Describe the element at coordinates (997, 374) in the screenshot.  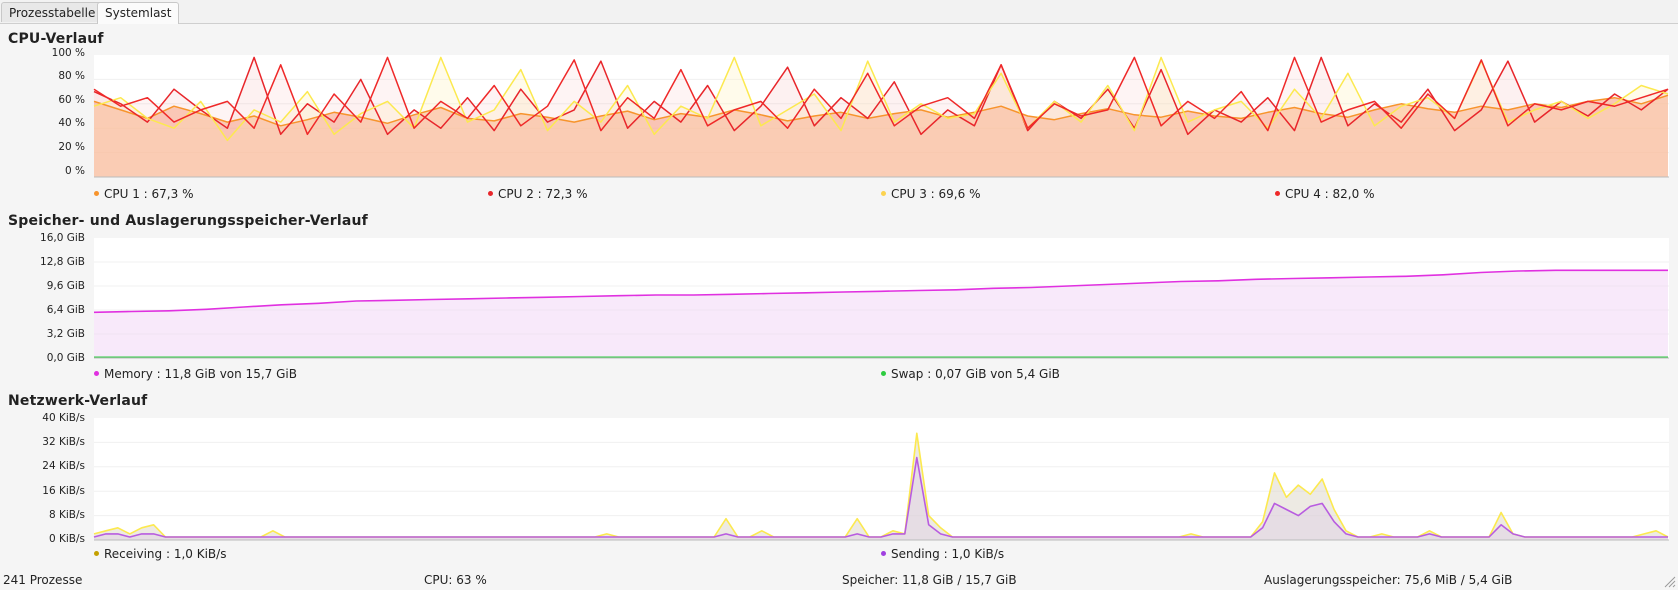
I see `legend-swap-value: 0,07 GiB von 5,4 GiB` at that location.